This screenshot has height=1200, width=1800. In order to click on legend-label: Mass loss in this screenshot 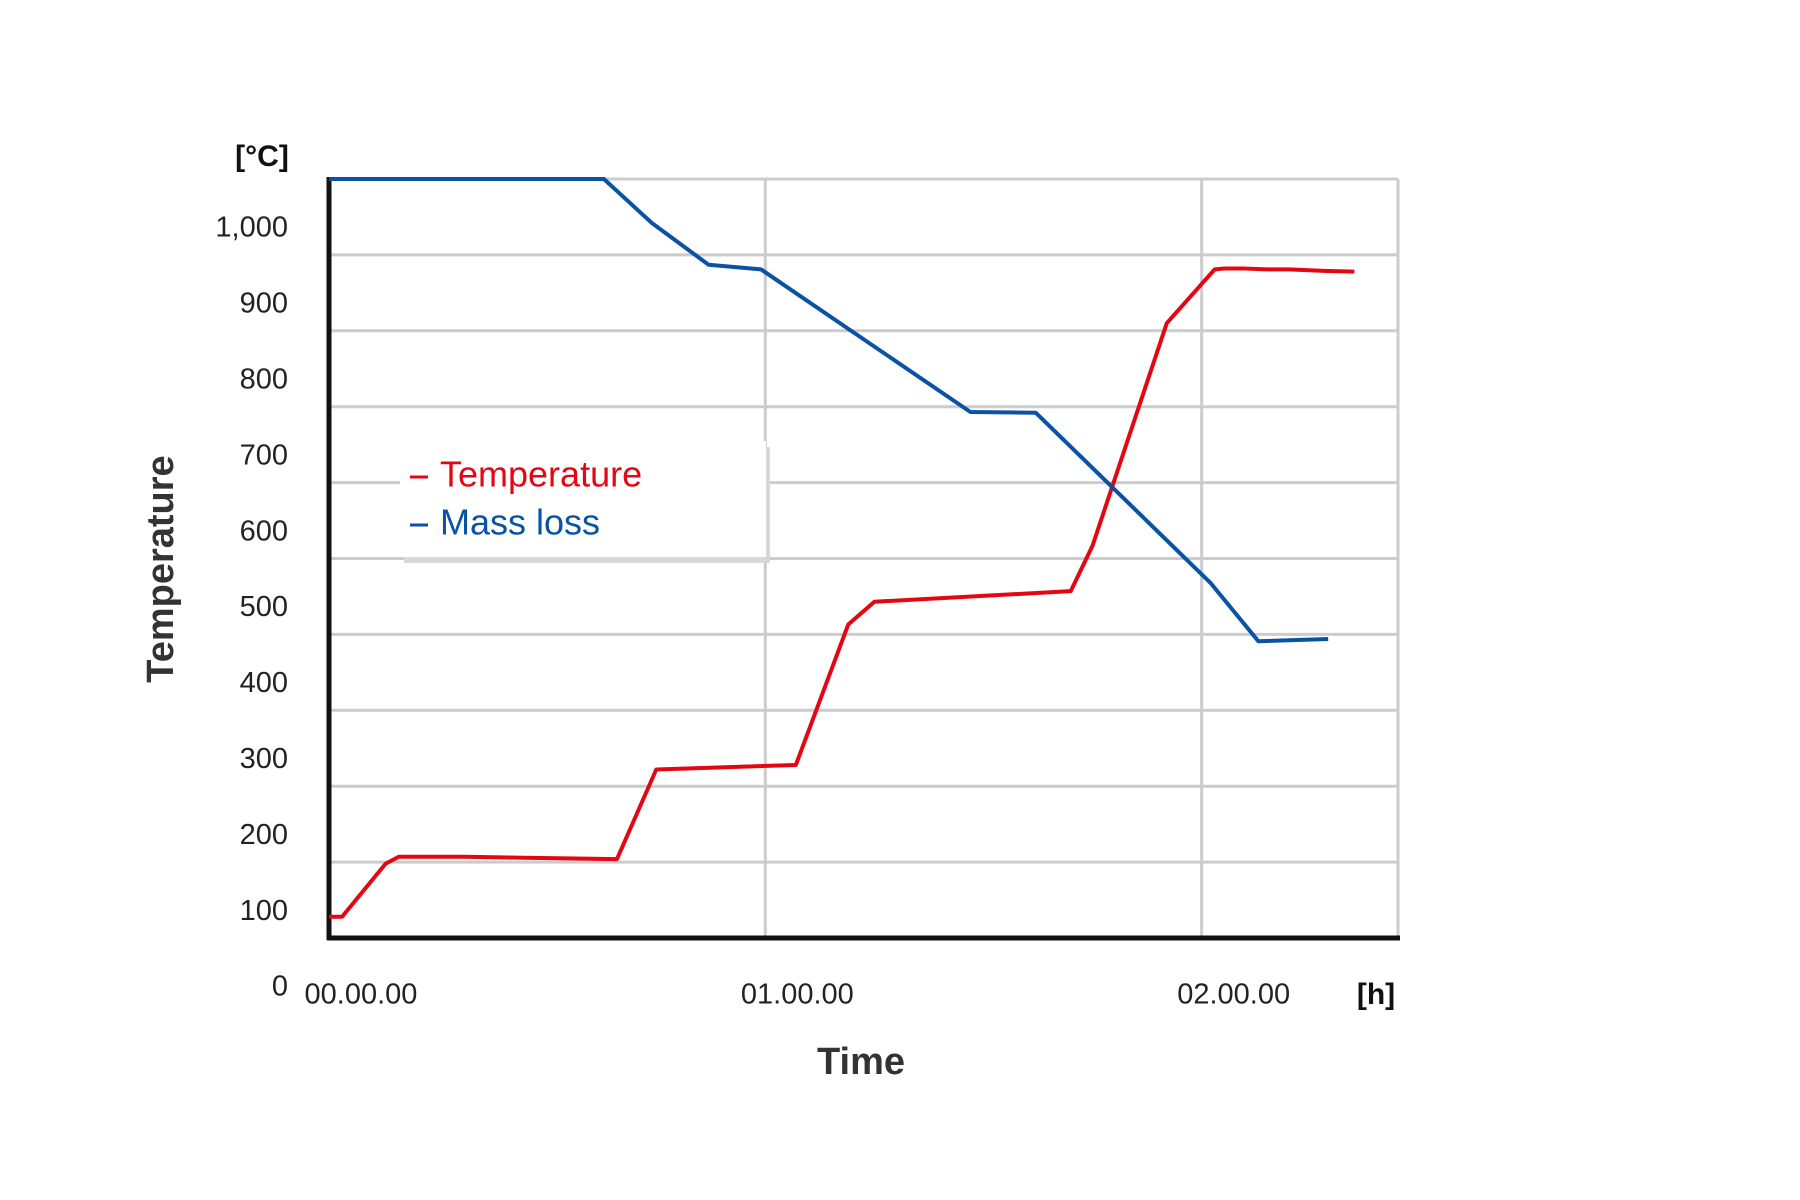, I will do `click(520, 522)`.